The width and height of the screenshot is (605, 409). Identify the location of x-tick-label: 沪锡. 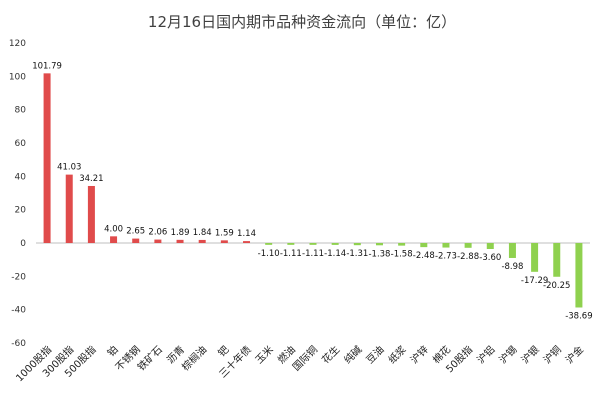
(507, 354).